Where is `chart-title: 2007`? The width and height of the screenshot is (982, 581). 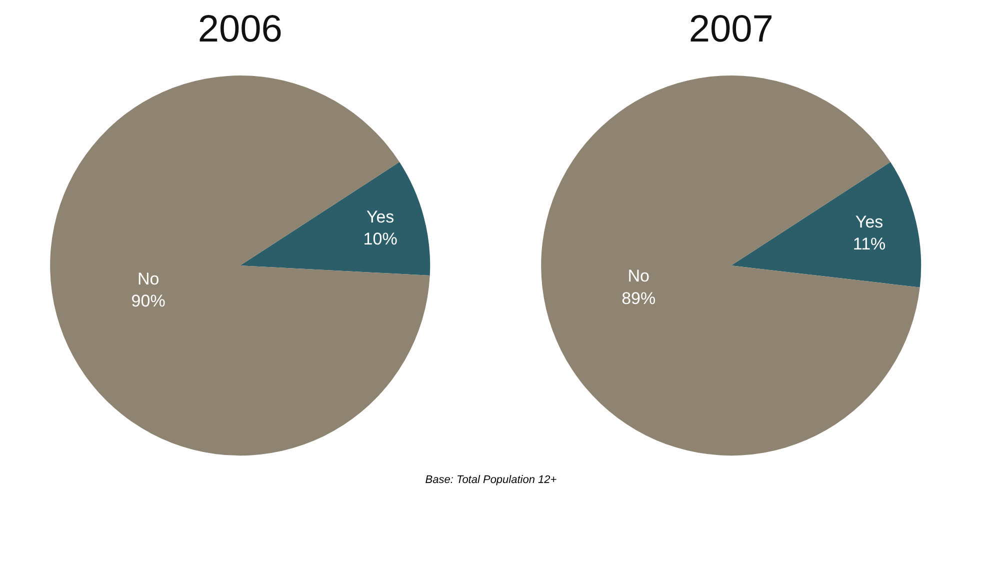 chart-title: 2007 is located at coordinates (731, 29).